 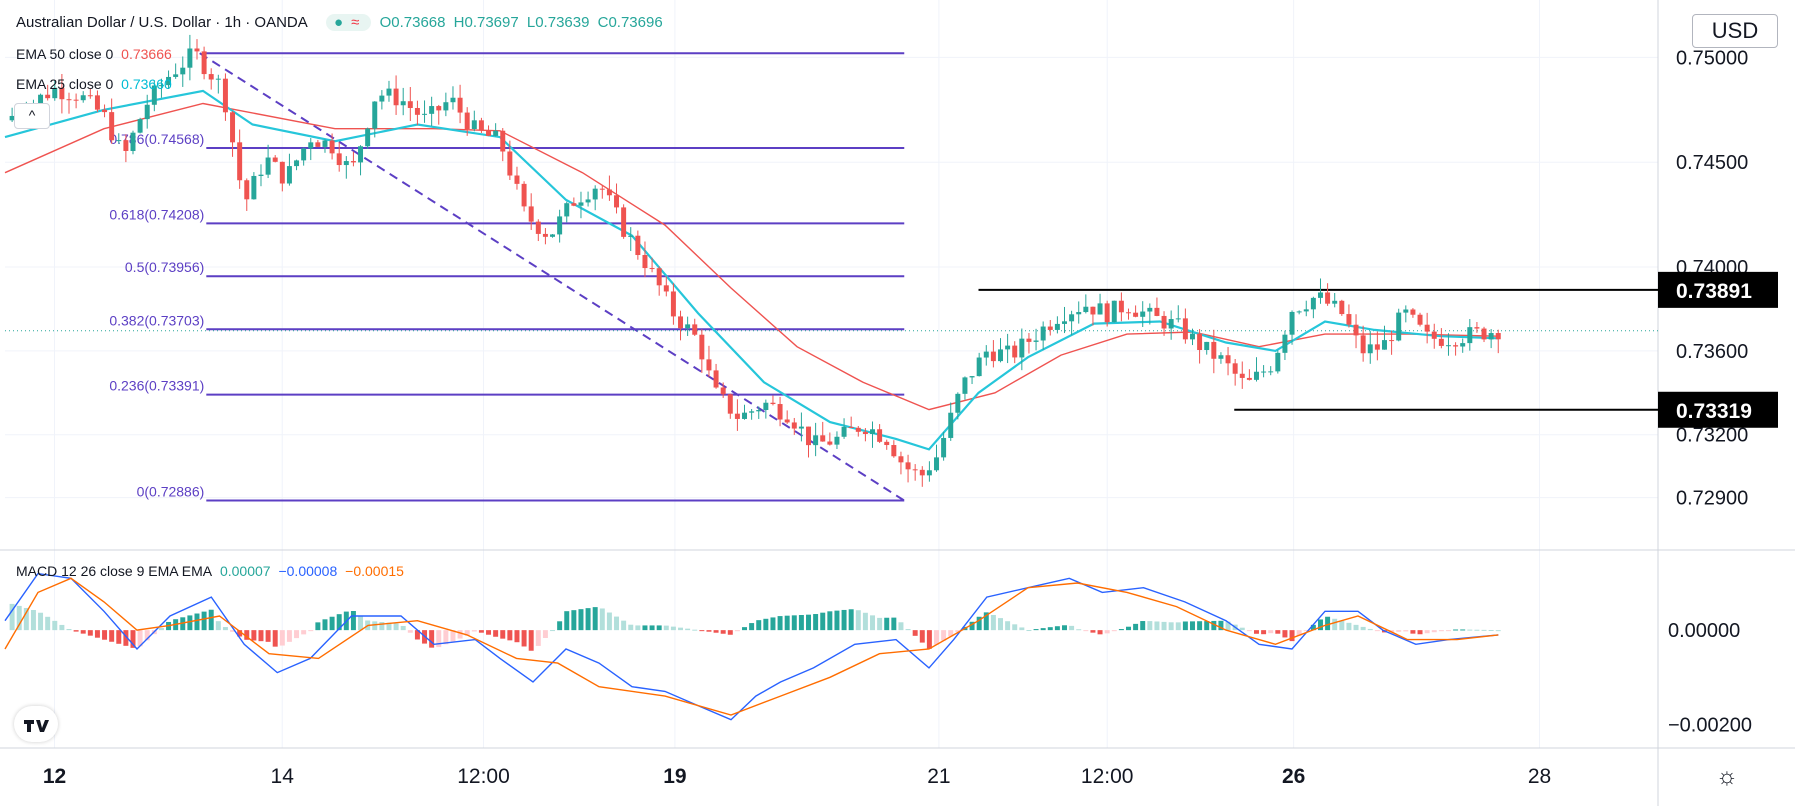 What do you see at coordinates (412, 22) in the screenshot?
I see `open-value: O0.73668` at bounding box center [412, 22].